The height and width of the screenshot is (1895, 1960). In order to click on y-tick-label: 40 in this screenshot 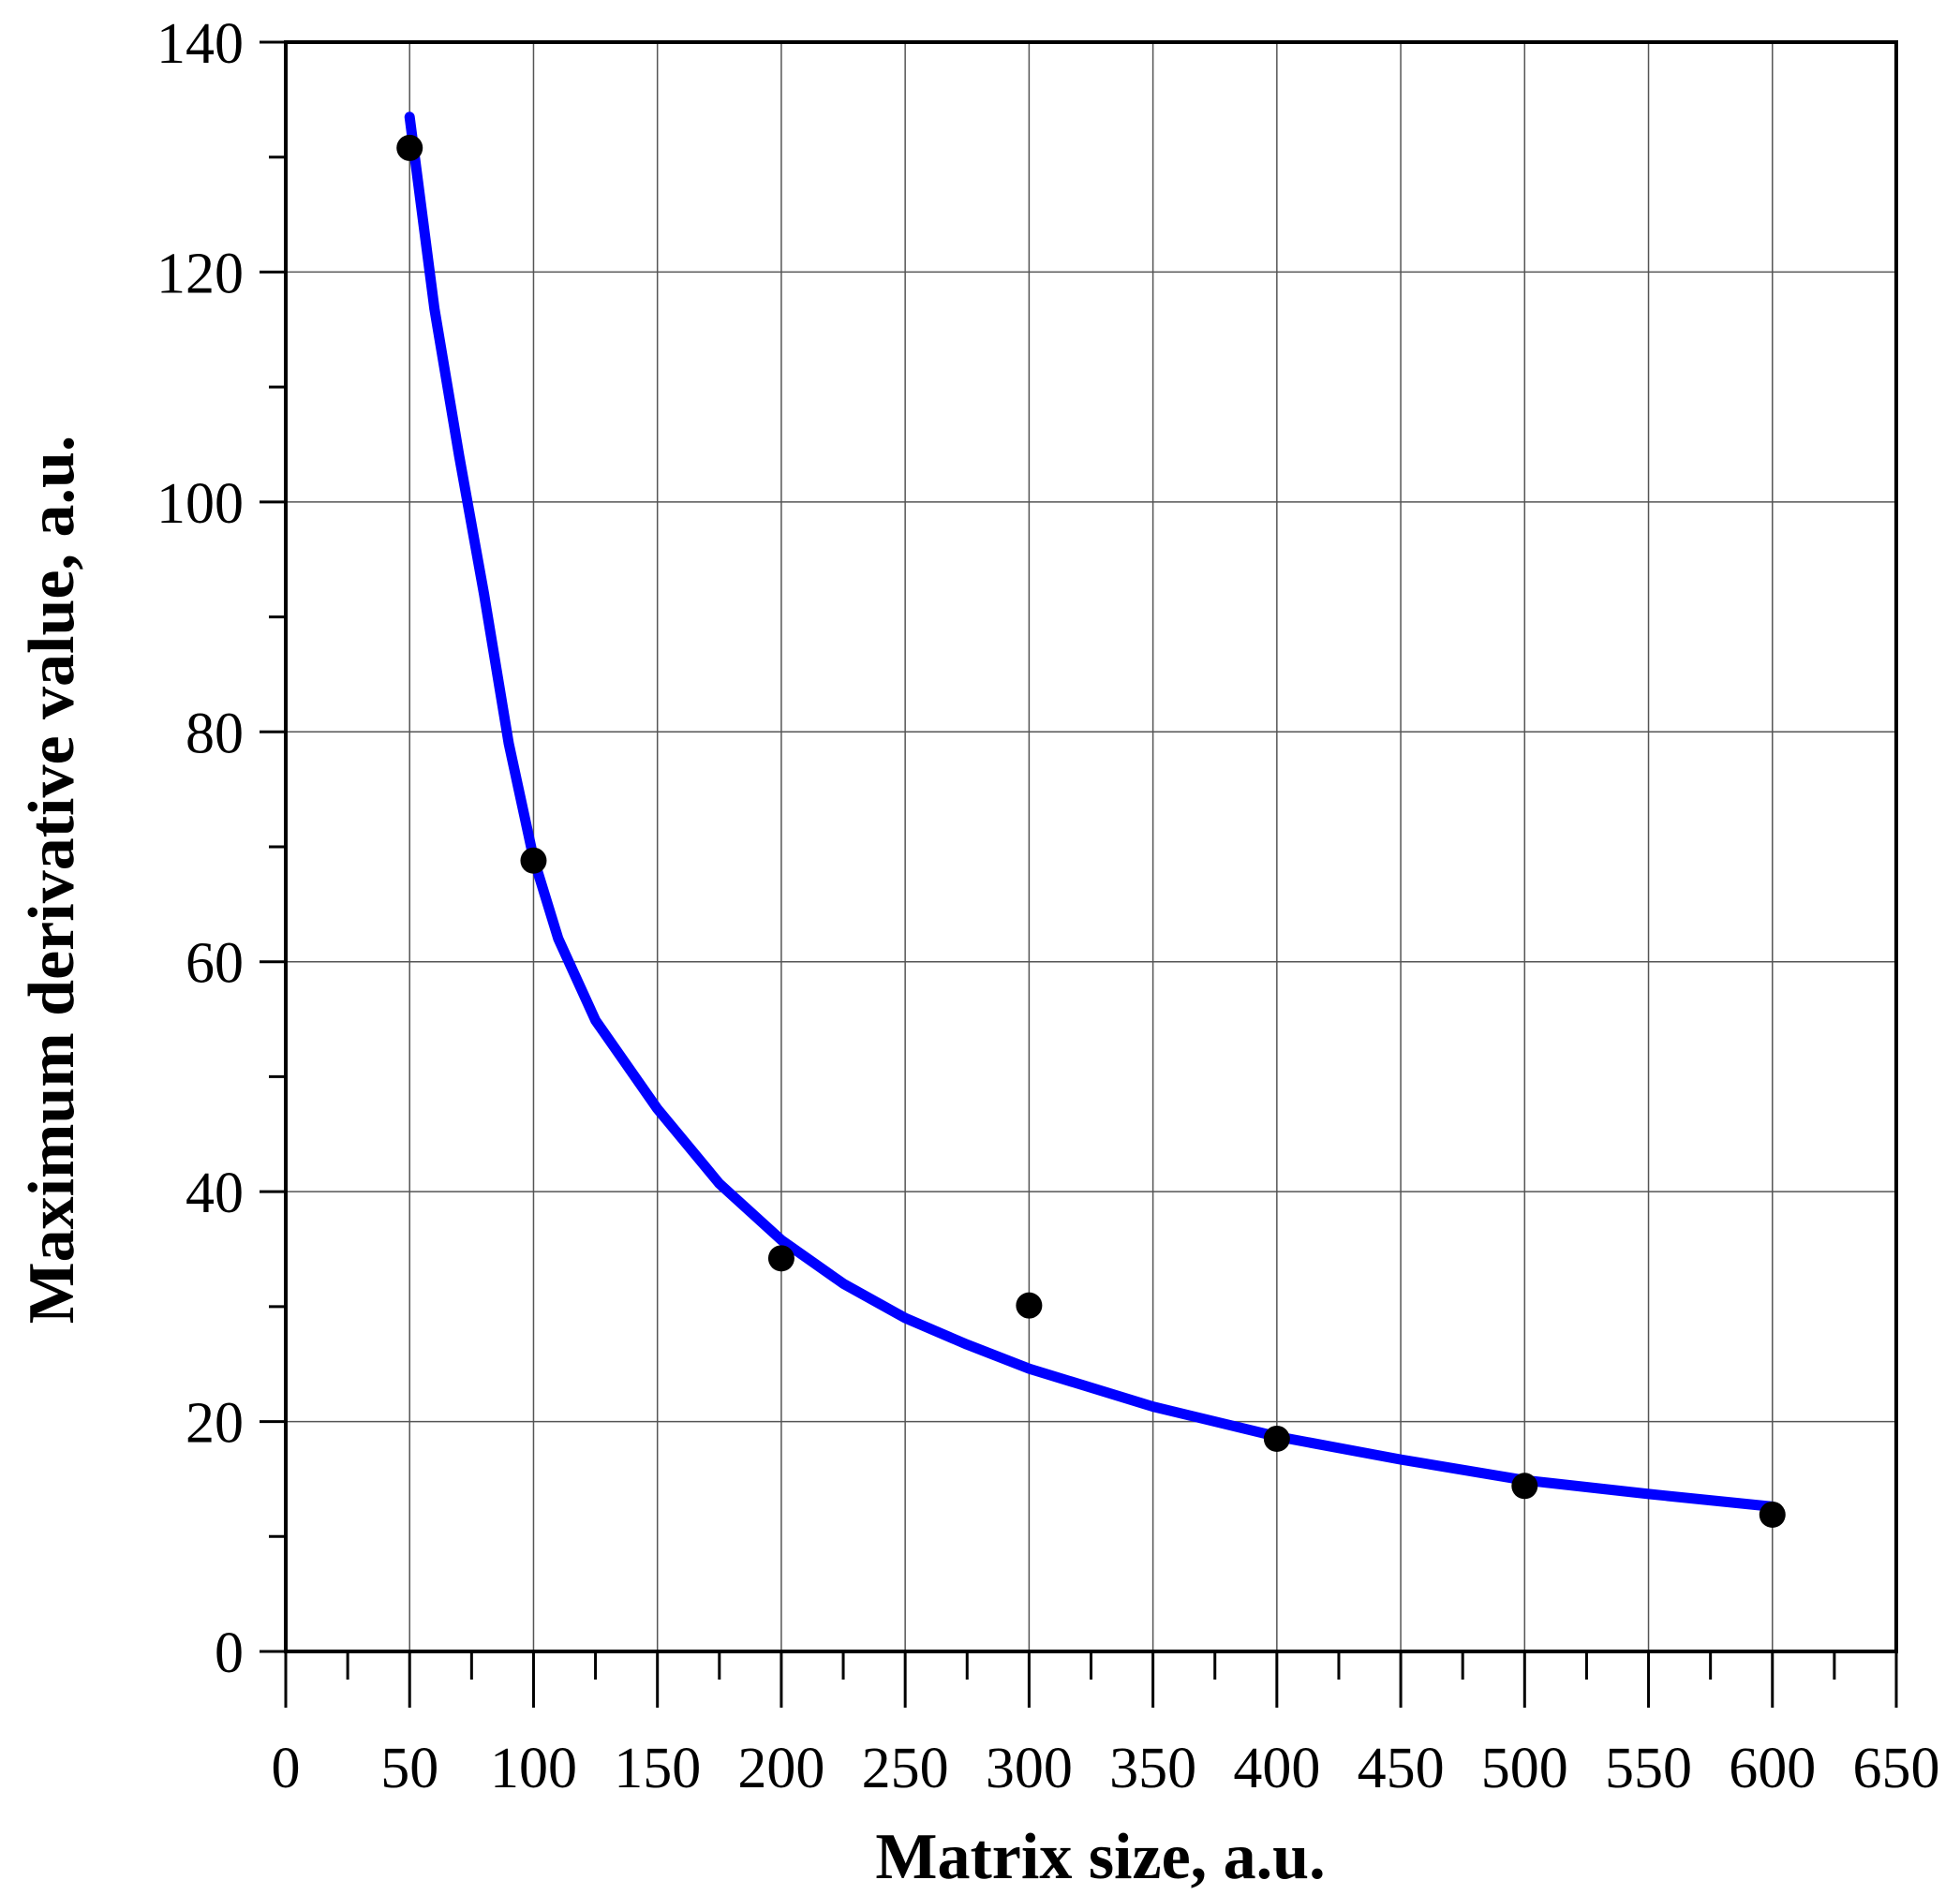, I will do `click(215, 1193)`.